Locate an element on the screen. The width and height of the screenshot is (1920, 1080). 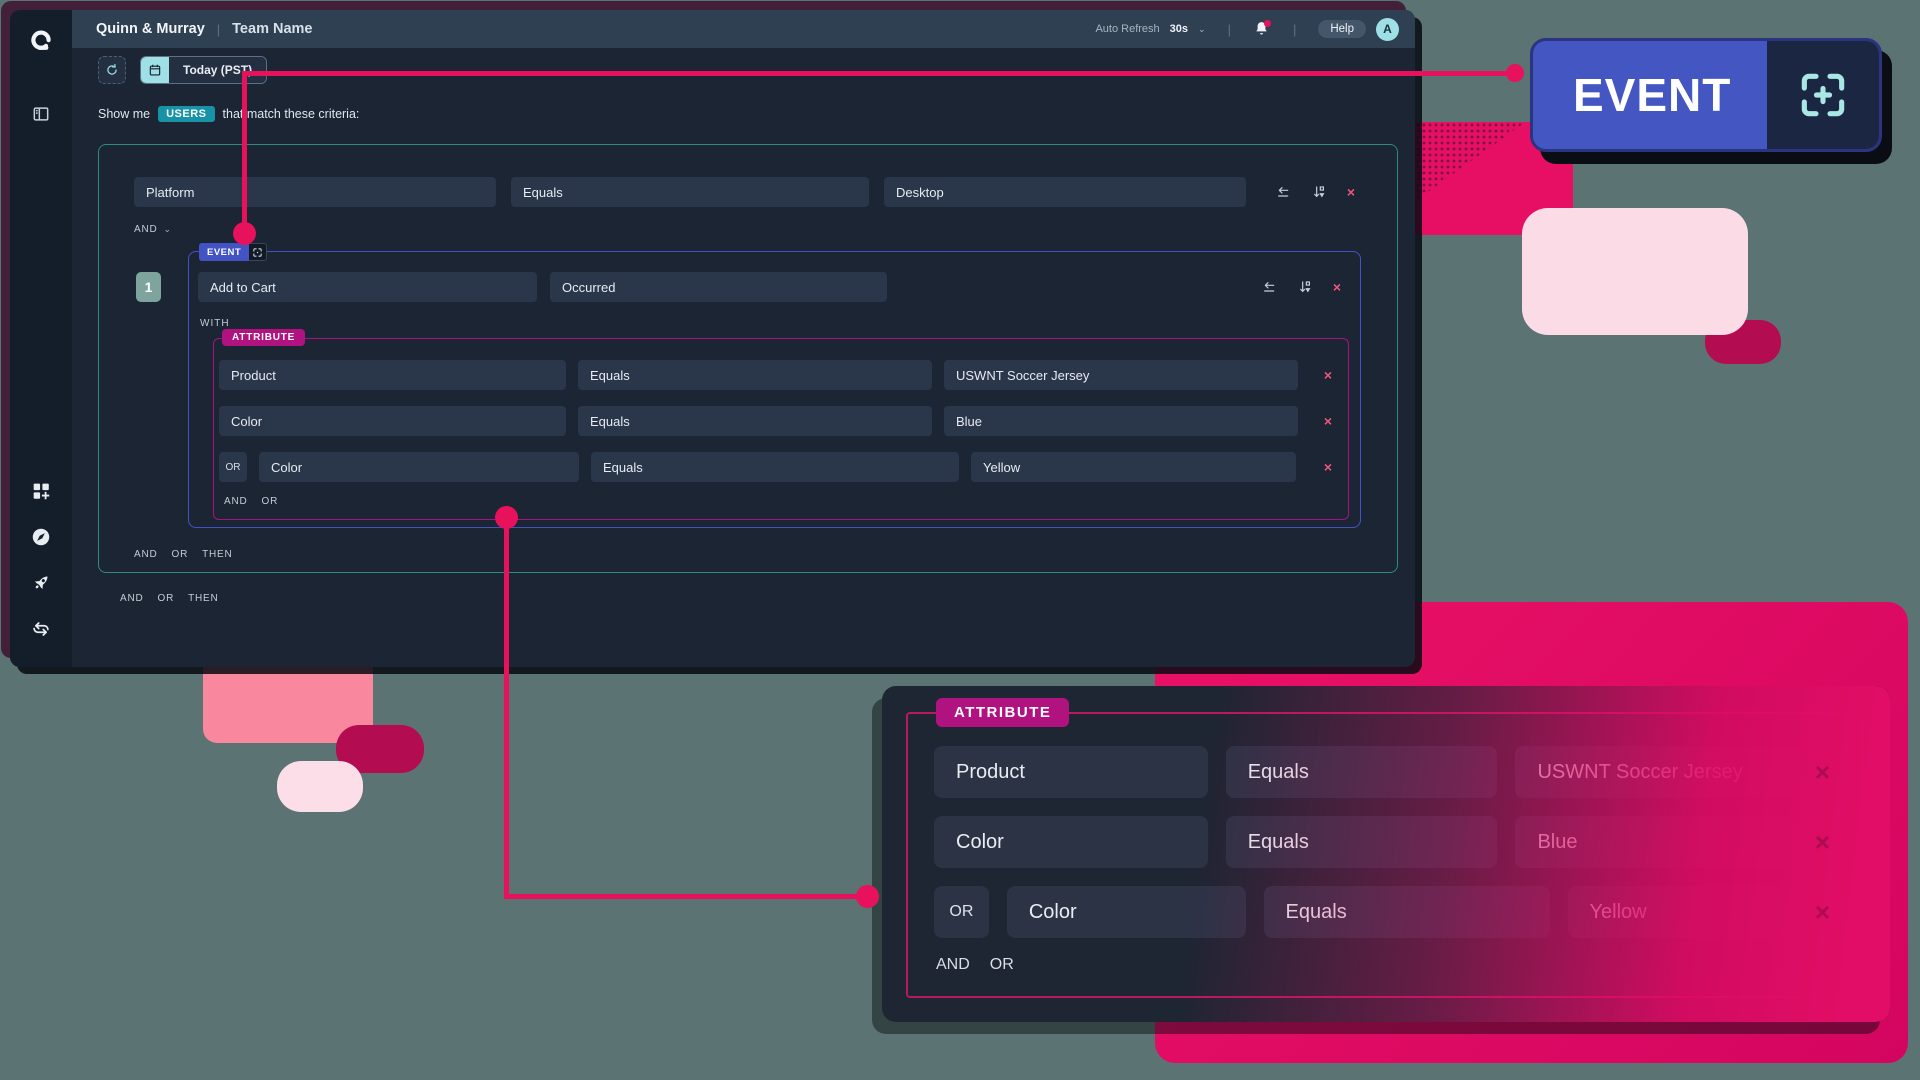
attribute-row: Product Equals USWNT Soccer Jersey × is located at coordinates (783, 375).